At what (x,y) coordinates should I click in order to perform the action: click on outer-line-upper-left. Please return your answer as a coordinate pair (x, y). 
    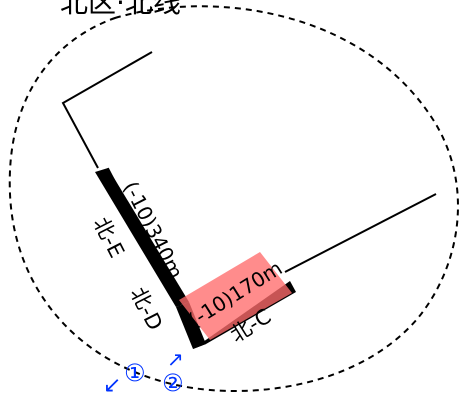
    Looking at the image, I should click on (107, 110).